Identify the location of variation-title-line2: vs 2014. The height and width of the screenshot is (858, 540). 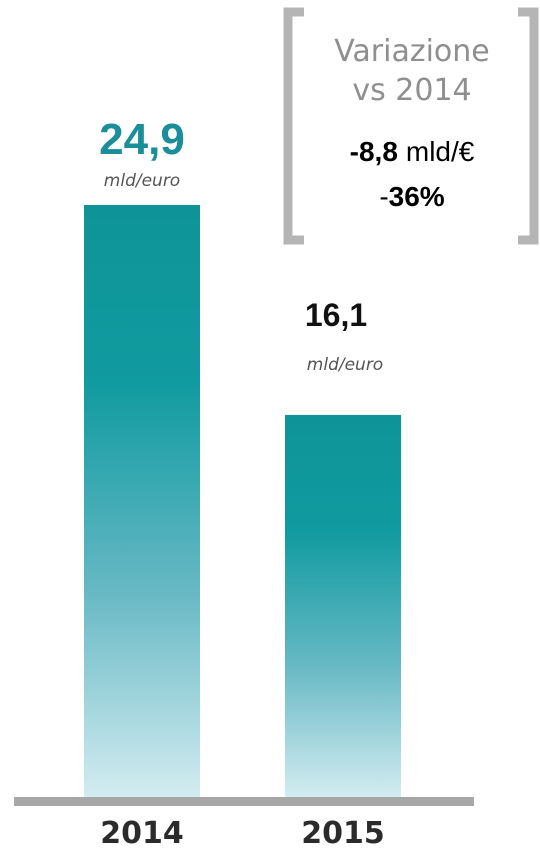
(411, 90).